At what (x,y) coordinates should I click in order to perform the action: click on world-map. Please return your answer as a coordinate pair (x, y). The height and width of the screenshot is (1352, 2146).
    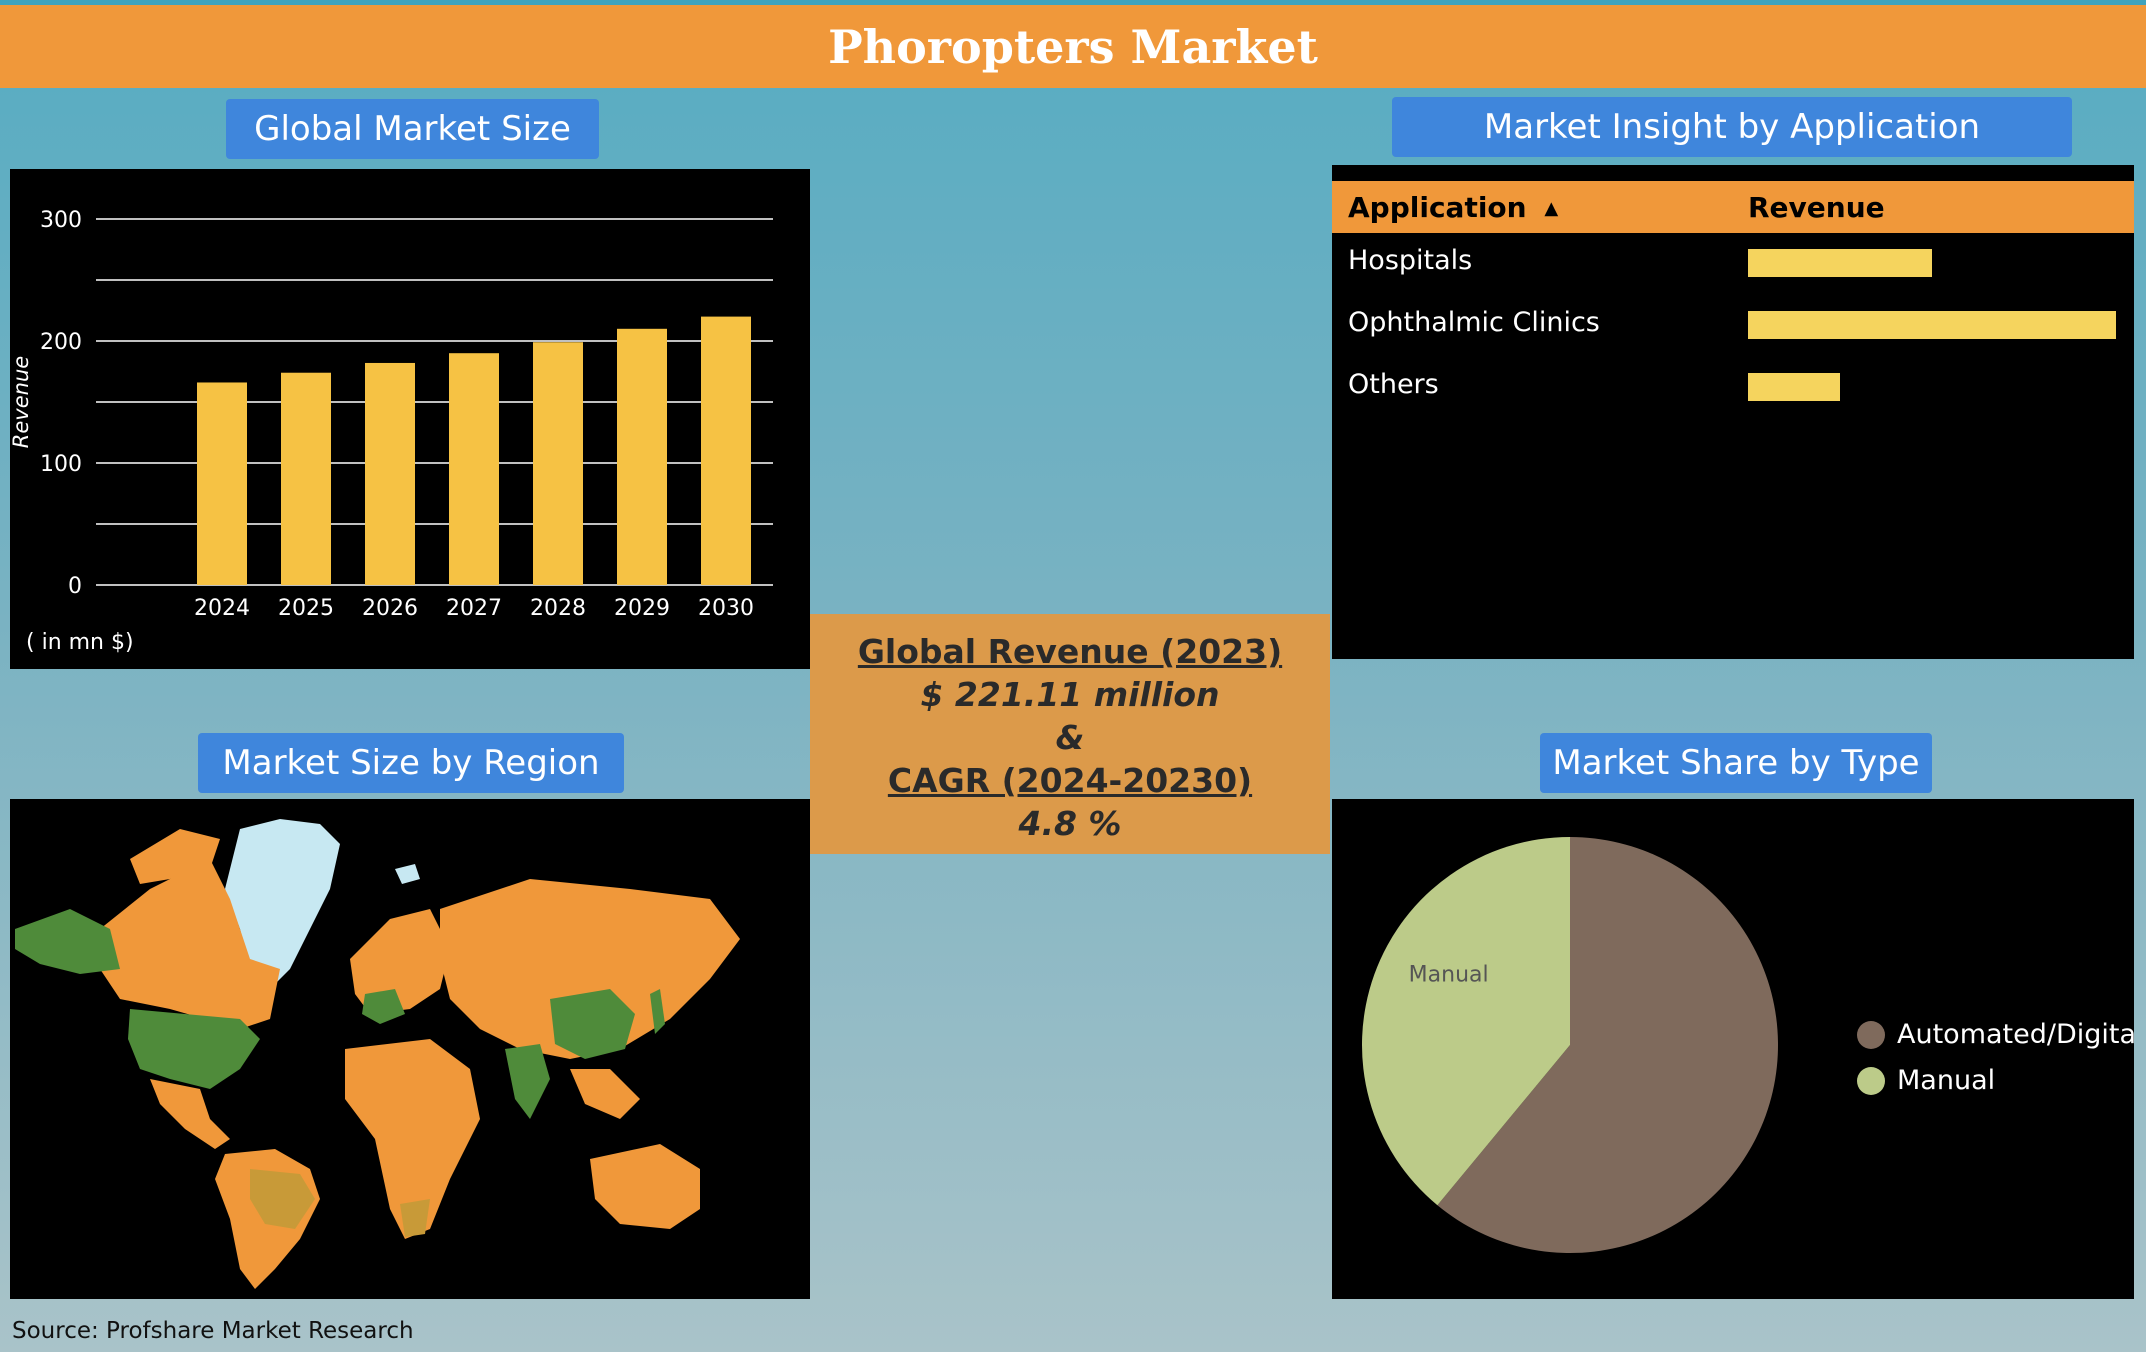
    Looking at the image, I should click on (377, 1054).